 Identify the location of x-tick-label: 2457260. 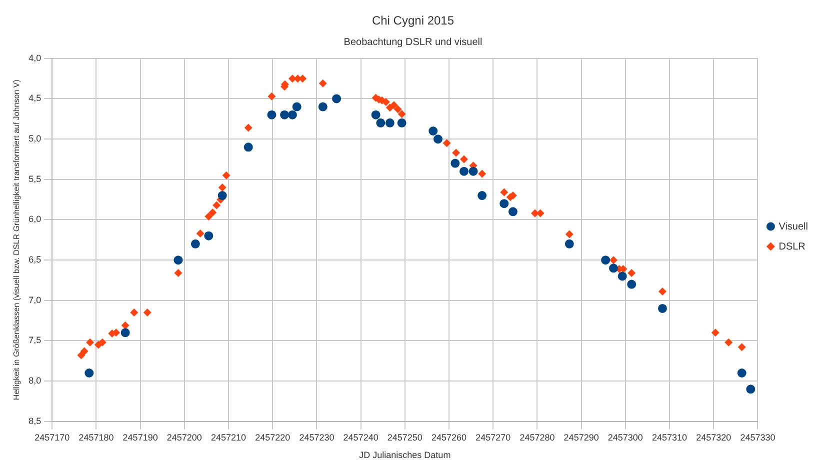
(449, 437).